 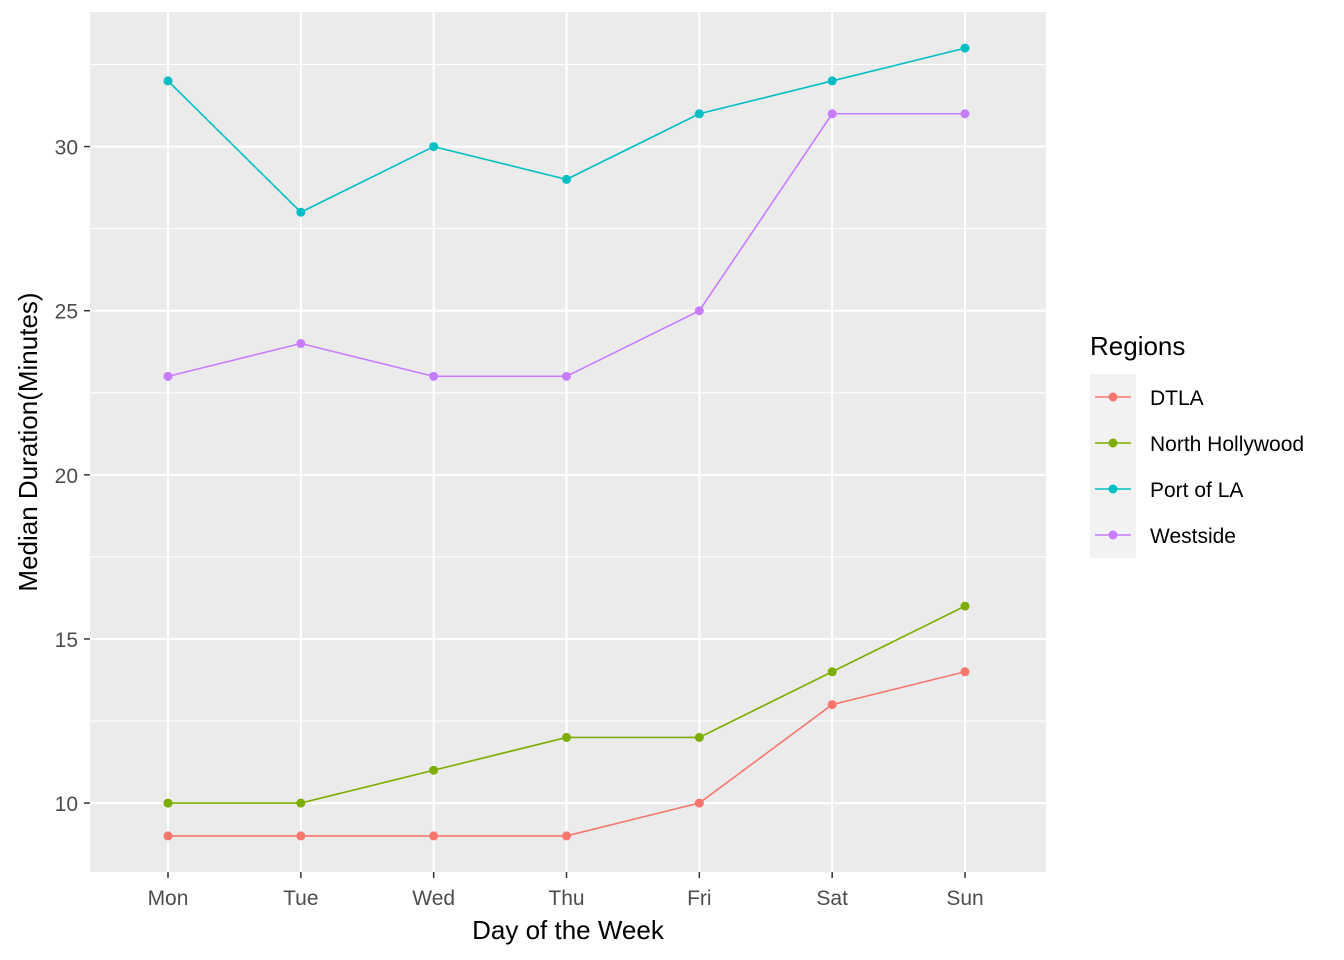 I want to click on x-tick-label: Mon, so click(x=168, y=898).